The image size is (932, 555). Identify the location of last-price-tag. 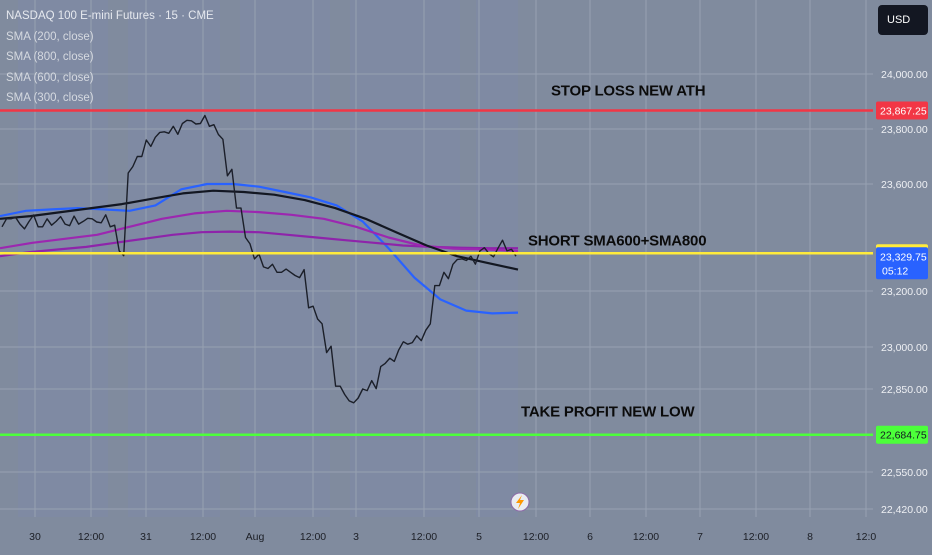
(902, 263).